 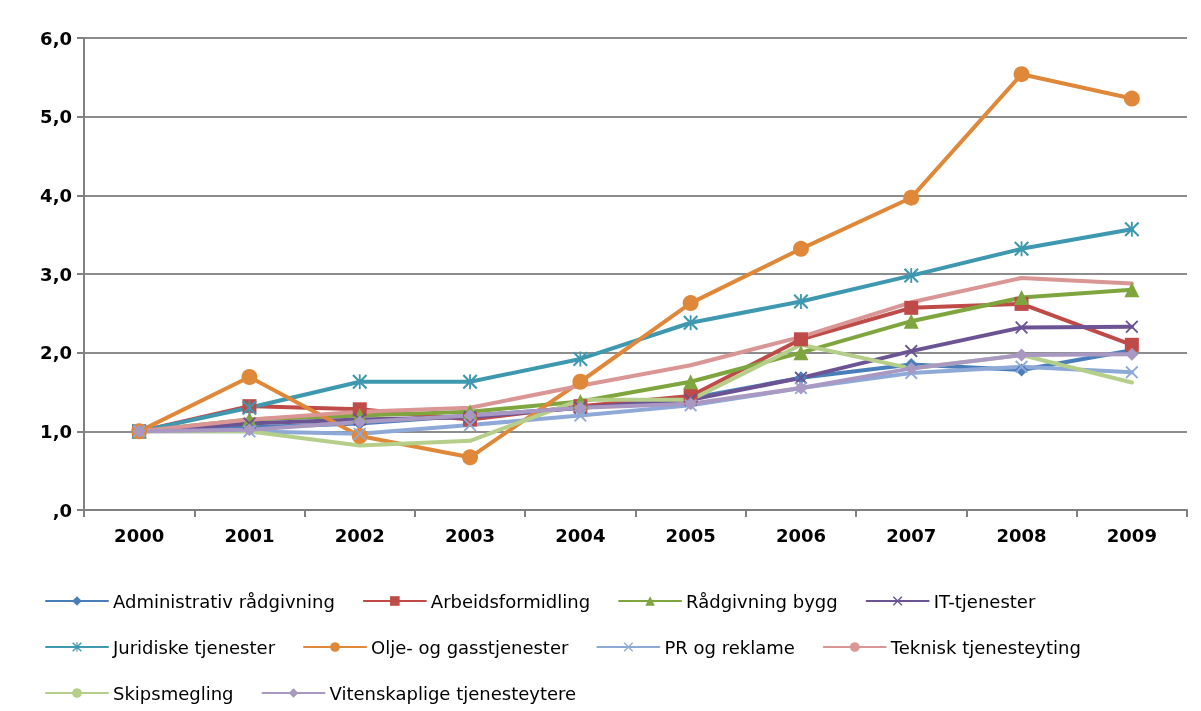 I want to click on legend-label: Skipsmegling, so click(x=173, y=693).